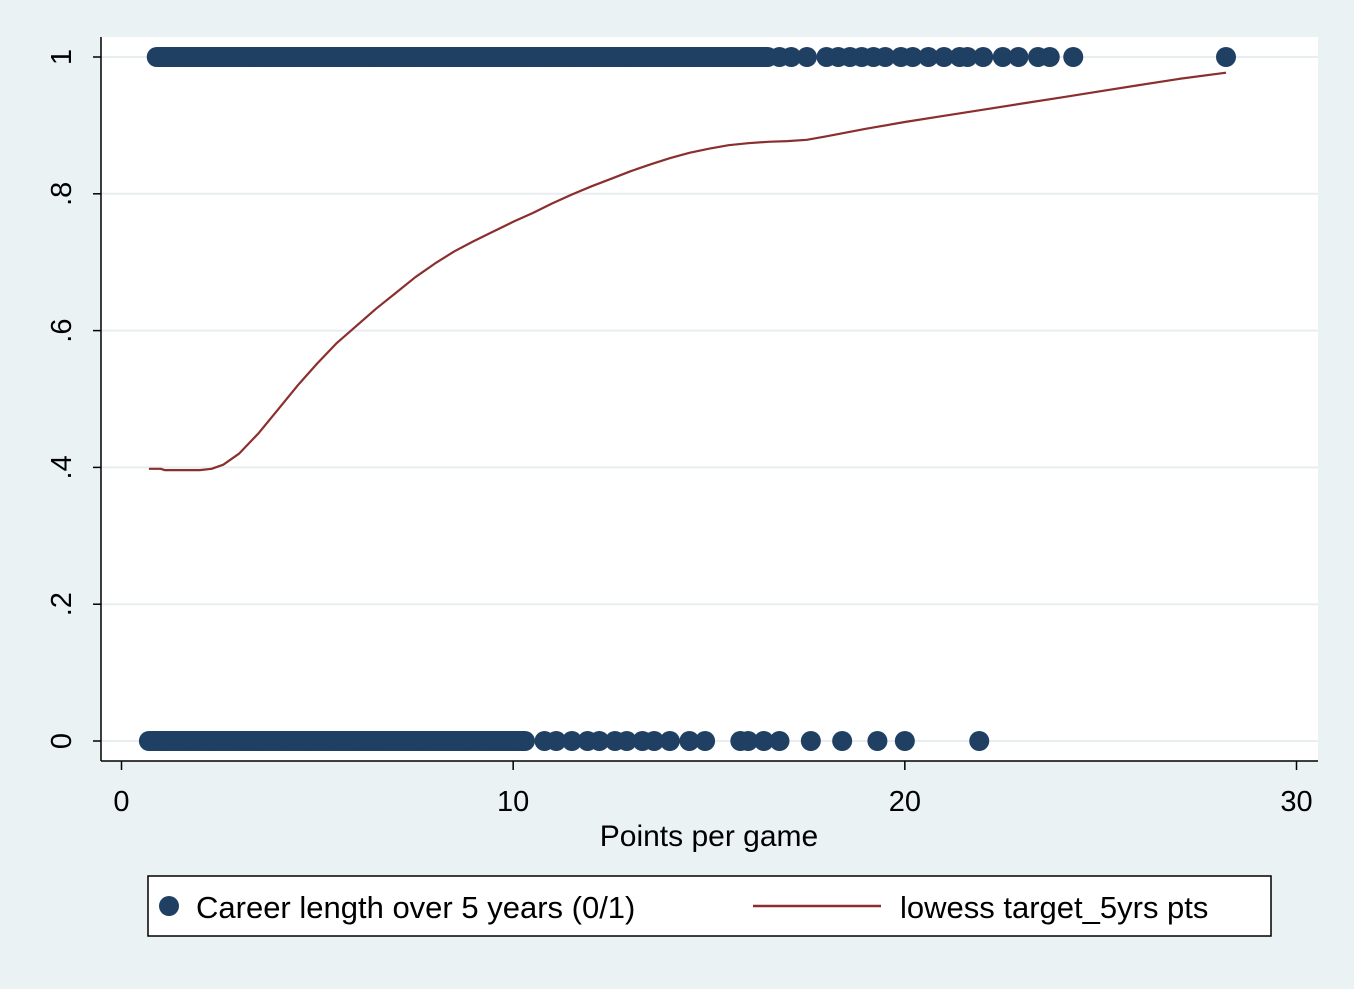  Describe the element at coordinates (62, 467) in the screenshot. I see `y-tick-label: .4` at that location.